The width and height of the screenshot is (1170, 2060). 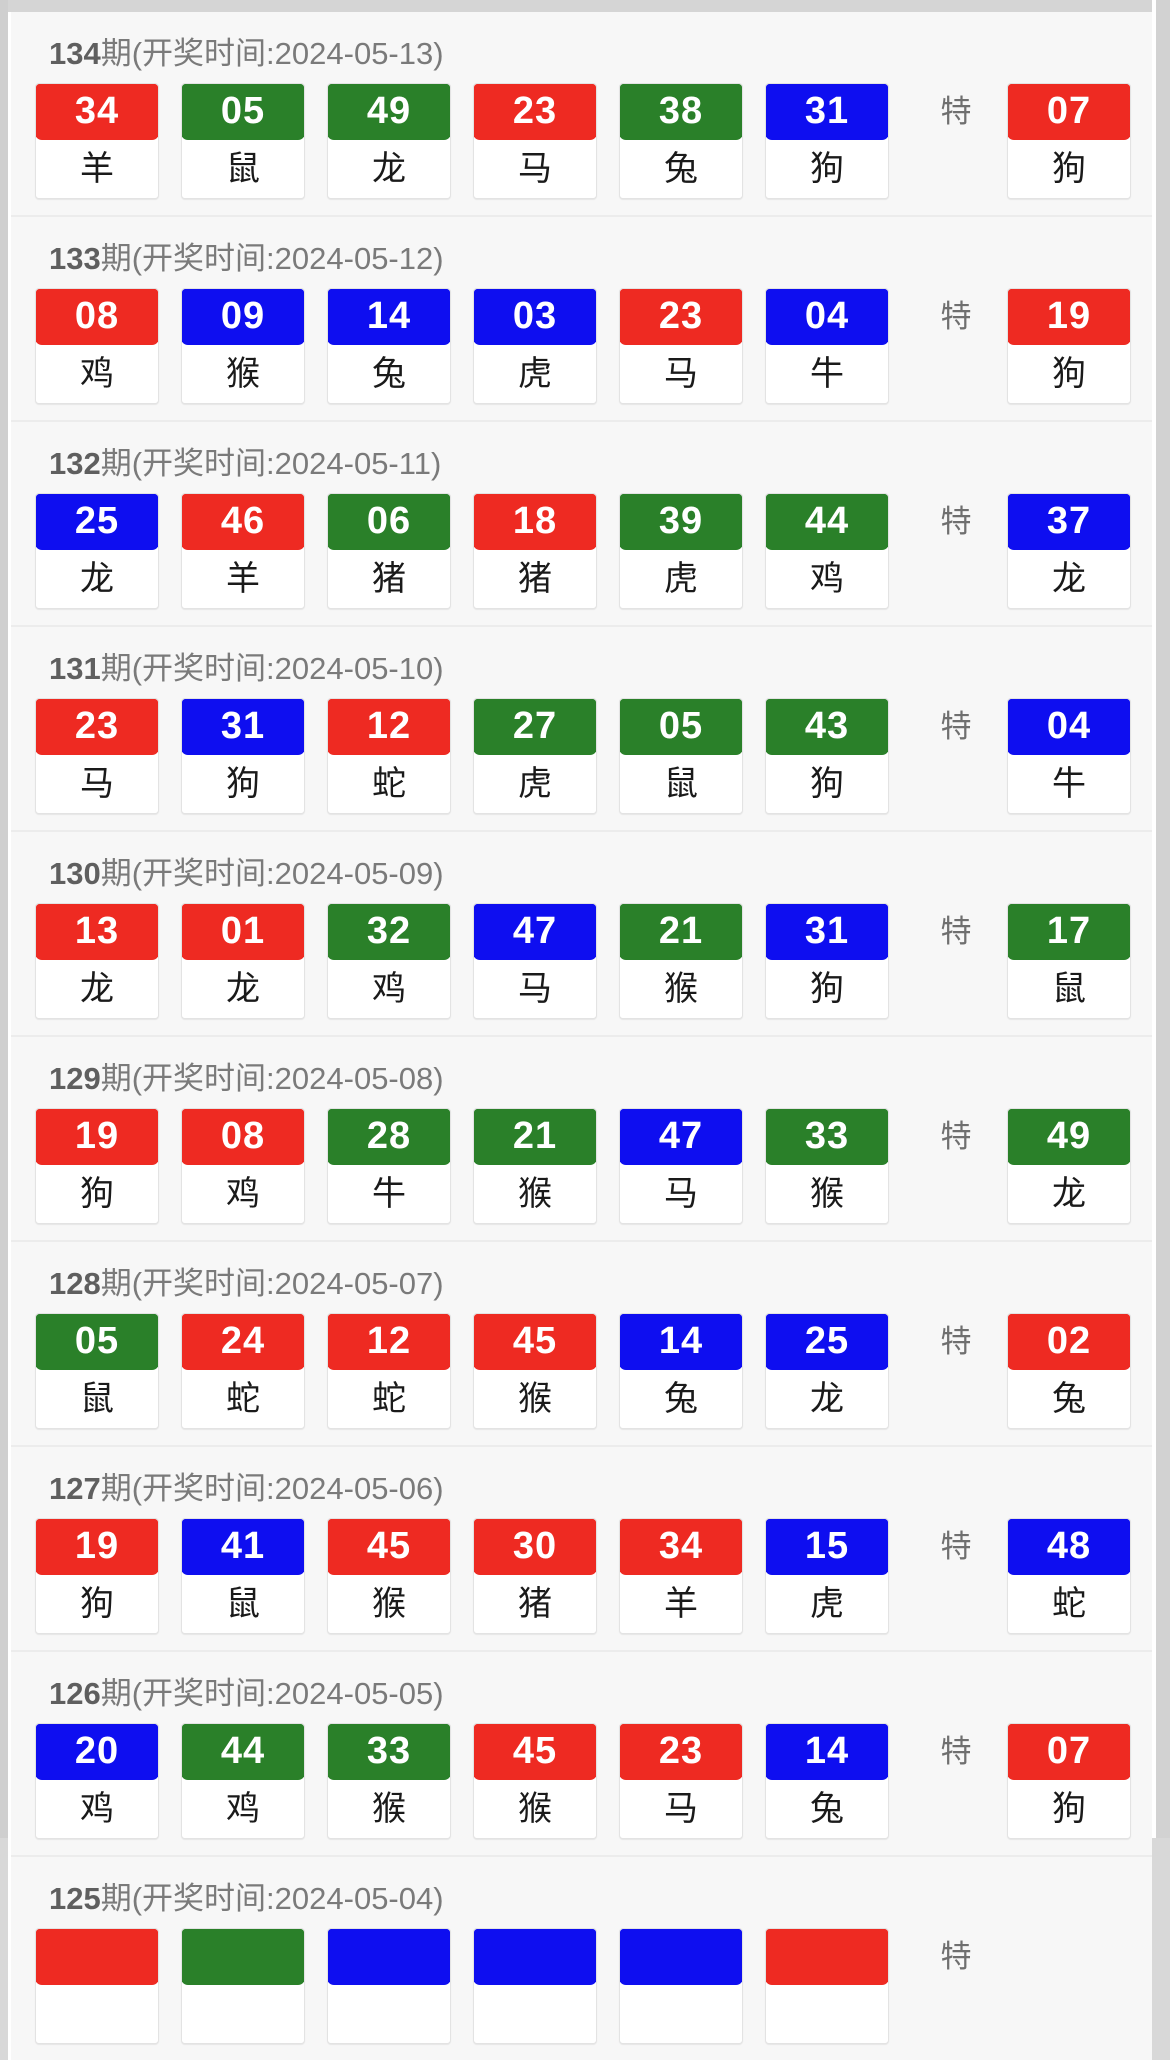 What do you see at coordinates (243, 346) in the screenshot?
I see `number-ball: 09 猴` at bounding box center [243, 346].